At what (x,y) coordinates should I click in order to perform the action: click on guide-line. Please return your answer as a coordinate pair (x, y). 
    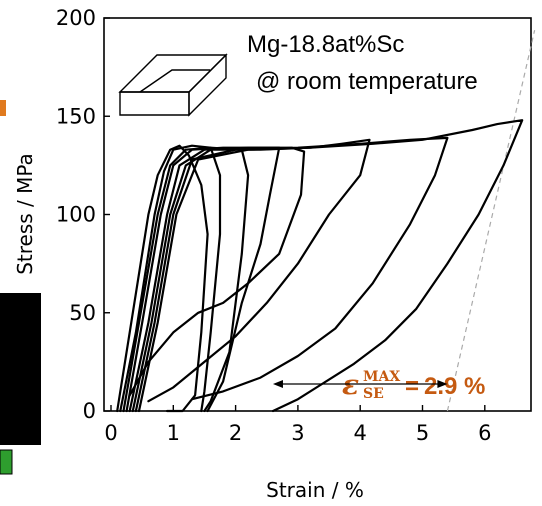
    Looking at the image, I should click on (491, 221).